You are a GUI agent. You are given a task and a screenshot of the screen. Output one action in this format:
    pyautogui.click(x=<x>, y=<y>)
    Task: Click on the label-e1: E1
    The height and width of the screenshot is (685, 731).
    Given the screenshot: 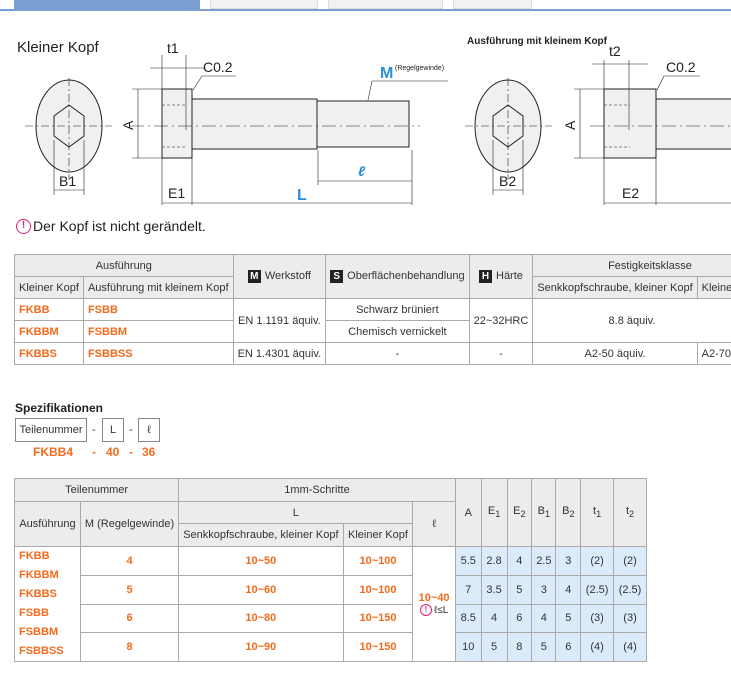 What is the action you would take?
    pyautogui.click(x=176, y=193)
    